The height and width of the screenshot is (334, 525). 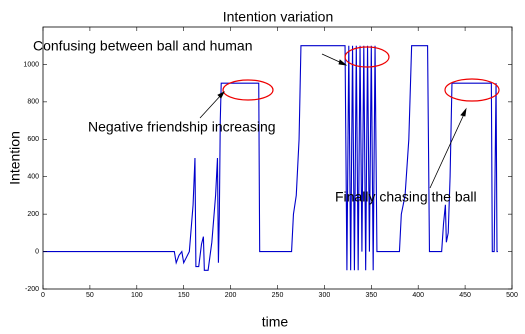 What do you see at coordinates (406, 197) in the screenshot?
I see `annotation: Finally chasing the ball` at bounding box center [406, 197].